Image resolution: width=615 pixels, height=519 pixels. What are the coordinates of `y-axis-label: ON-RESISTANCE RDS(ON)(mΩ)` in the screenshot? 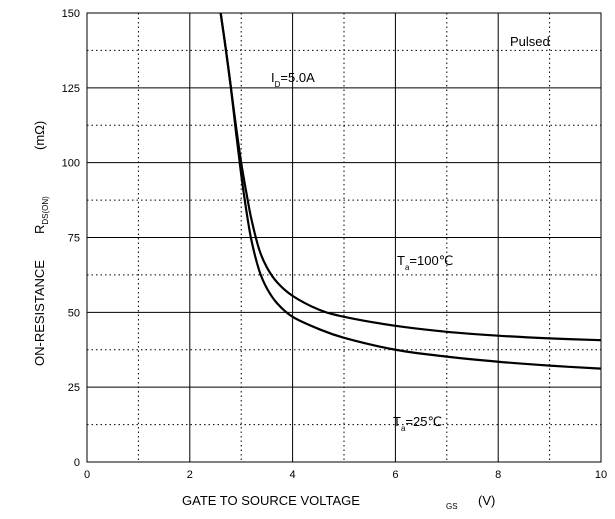 It's located at (41, 243).